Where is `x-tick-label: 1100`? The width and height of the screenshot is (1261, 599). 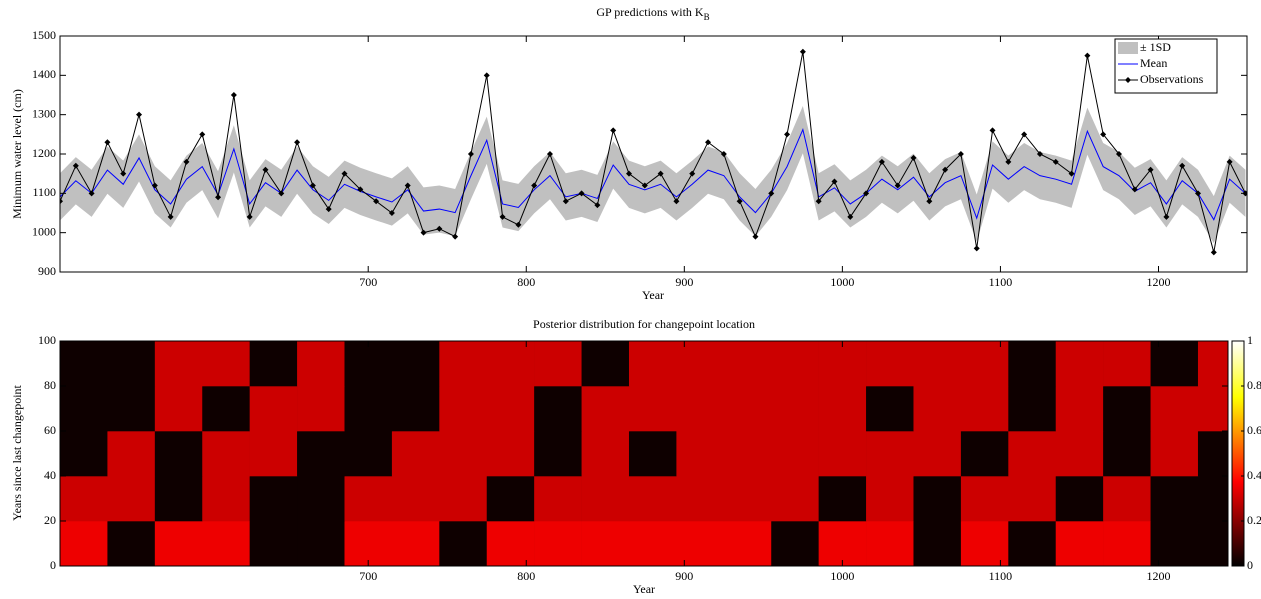 x-tick-label: 1100 is located at coordinates (1001, 576).